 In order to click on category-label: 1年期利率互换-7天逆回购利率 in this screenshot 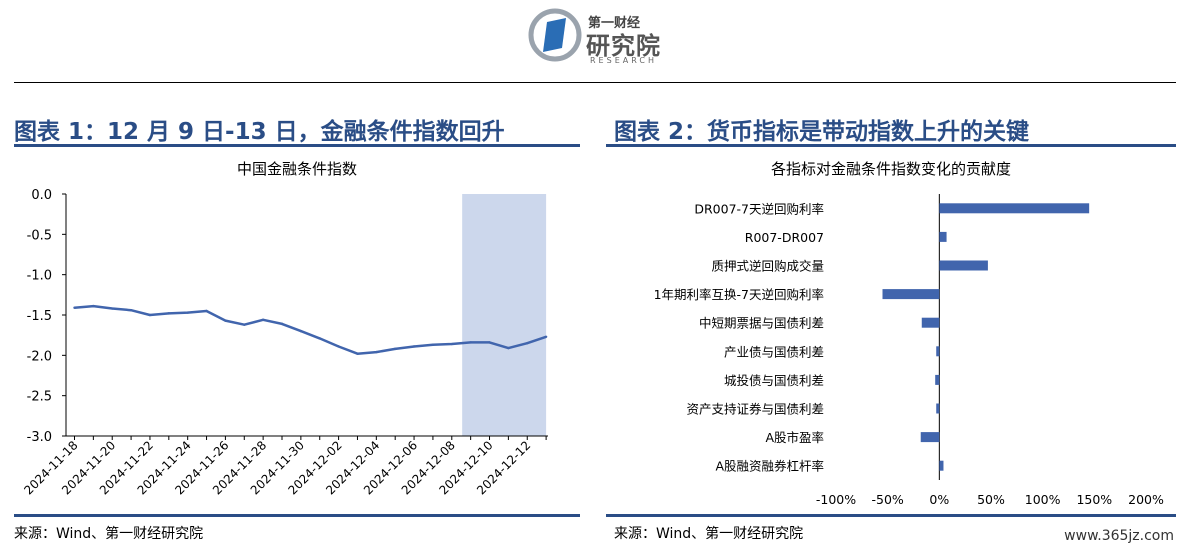, I will do `click(739, 294)`.